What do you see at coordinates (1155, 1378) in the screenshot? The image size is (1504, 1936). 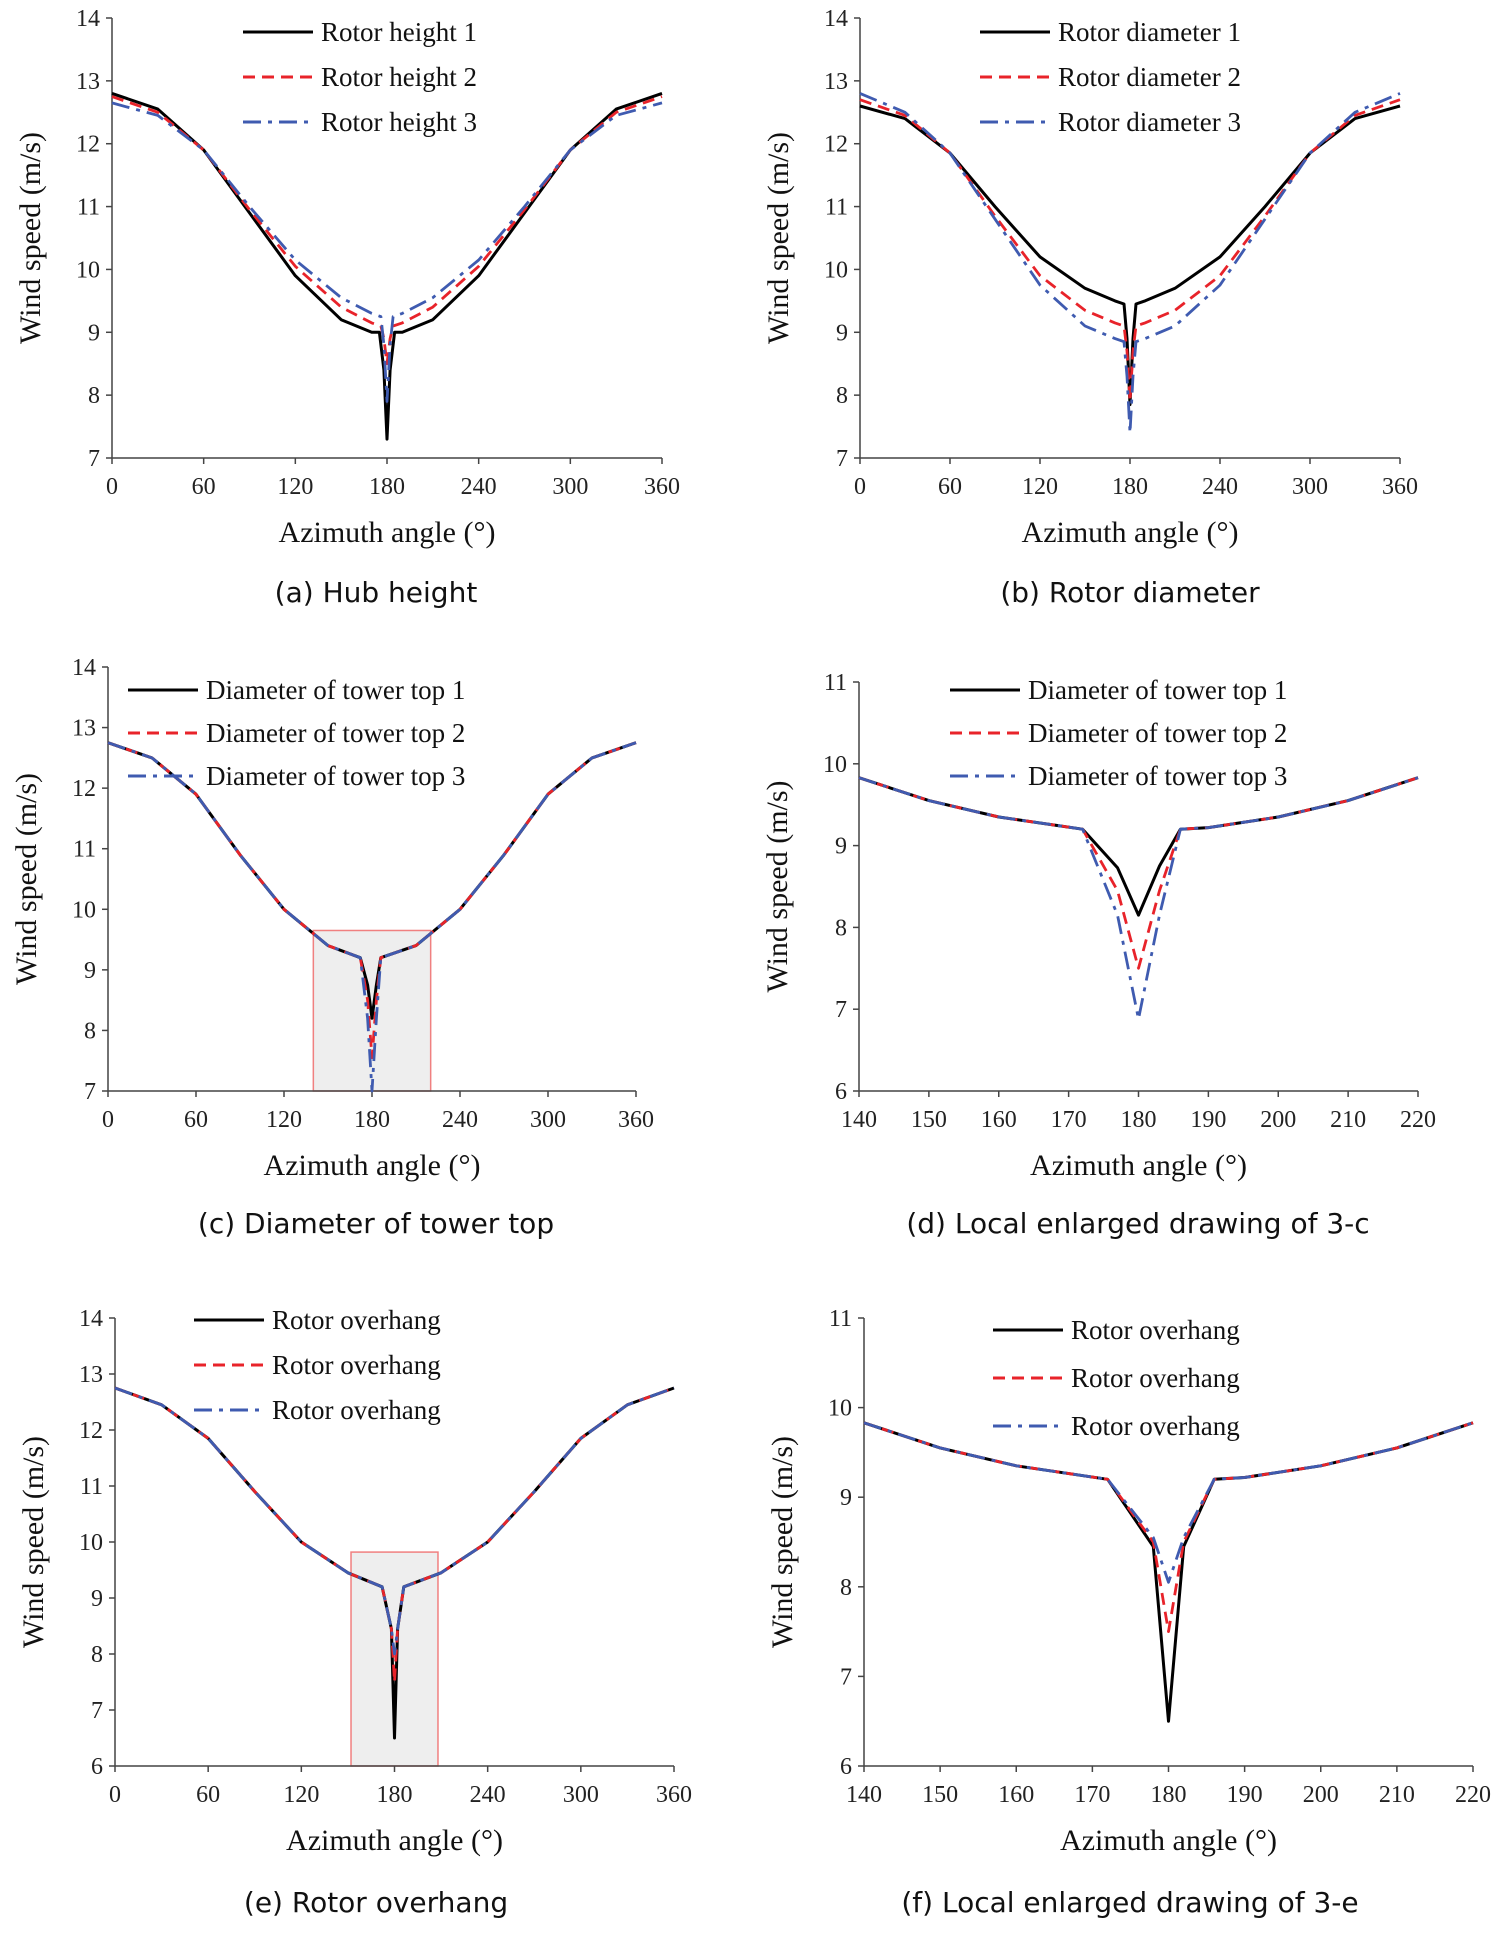 I see `legend-entry-2: Rotor overhang` at bounding box center [1155, 1378].